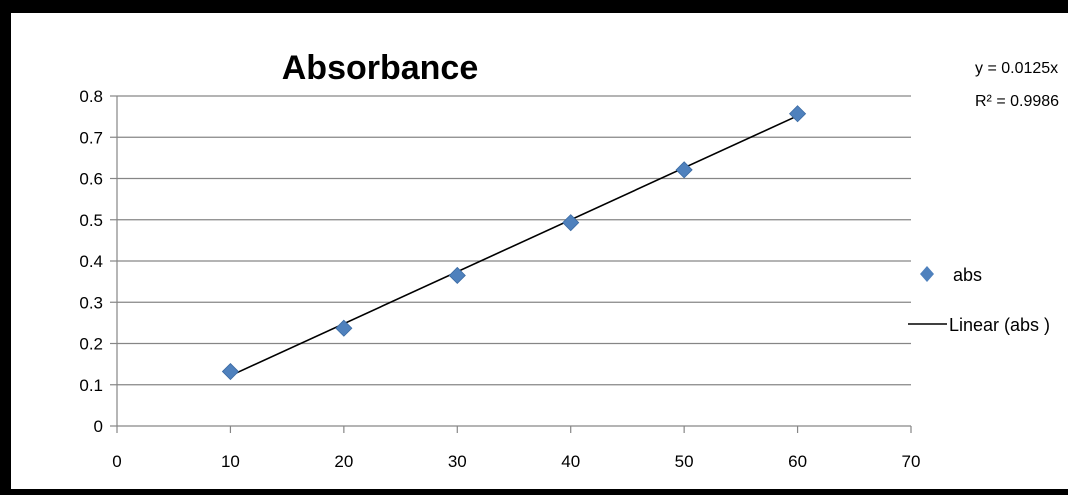  What do you see at coordinates (91, 302) in the screenshot?
I see `y-tick-label: 0.3` at bounding box center [91, 302].